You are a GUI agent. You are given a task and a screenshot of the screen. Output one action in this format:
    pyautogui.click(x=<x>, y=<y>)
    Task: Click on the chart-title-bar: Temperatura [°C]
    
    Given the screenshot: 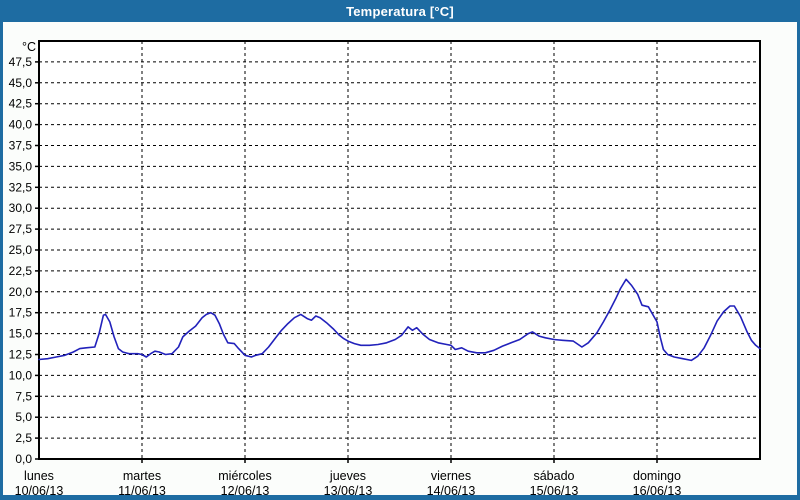 What is the action you would take?
    pyautogui.click(x=400, y=11)
    